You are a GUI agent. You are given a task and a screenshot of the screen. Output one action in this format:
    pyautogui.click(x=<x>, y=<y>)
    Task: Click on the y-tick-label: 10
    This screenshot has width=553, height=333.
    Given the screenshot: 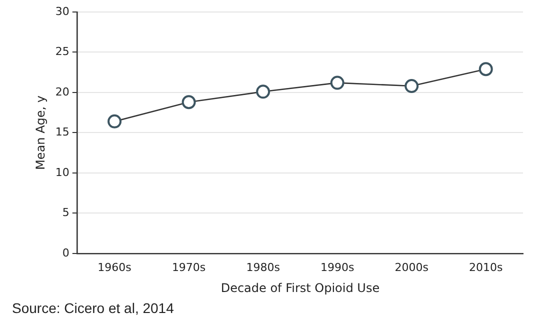 What is the action you would take?
    pyautogui.click(x=62, y=172)
    